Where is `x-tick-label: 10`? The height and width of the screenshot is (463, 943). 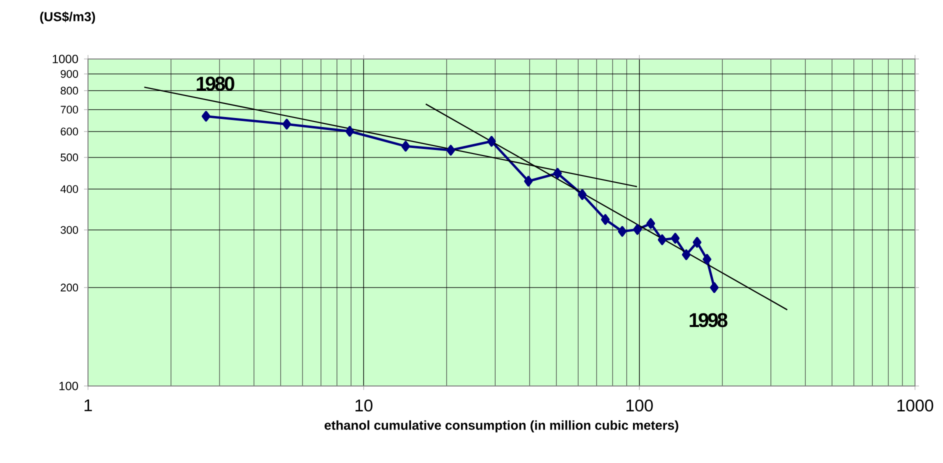 x-tick-label: 10 is located at coordinates (364, 405).